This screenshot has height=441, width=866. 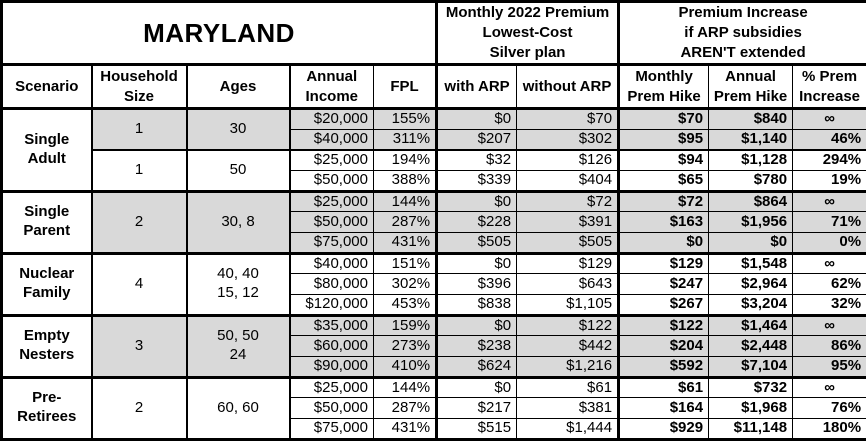 I want to click on income-cell: $90,000, so click(x=332, y=366).